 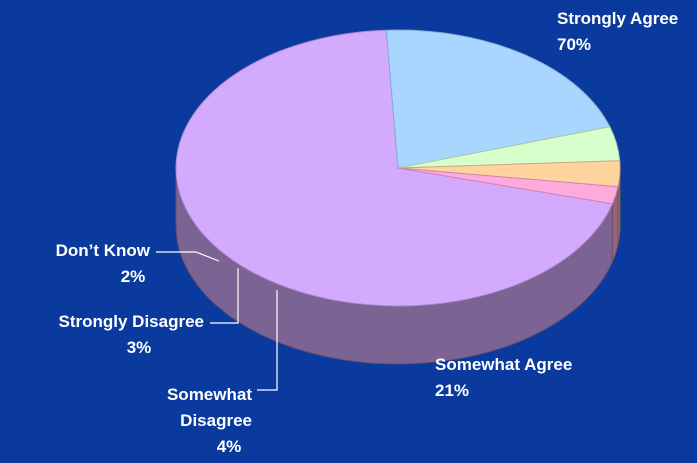 I want to click on pie-slice-somewhat-agree, so click(x=498, y=99).